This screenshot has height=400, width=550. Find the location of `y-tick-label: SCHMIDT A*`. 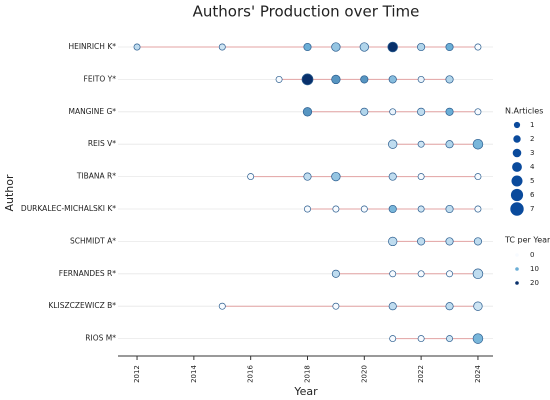

y-tick-label: SCHMIDT A* is located at coordinates (93, 240).